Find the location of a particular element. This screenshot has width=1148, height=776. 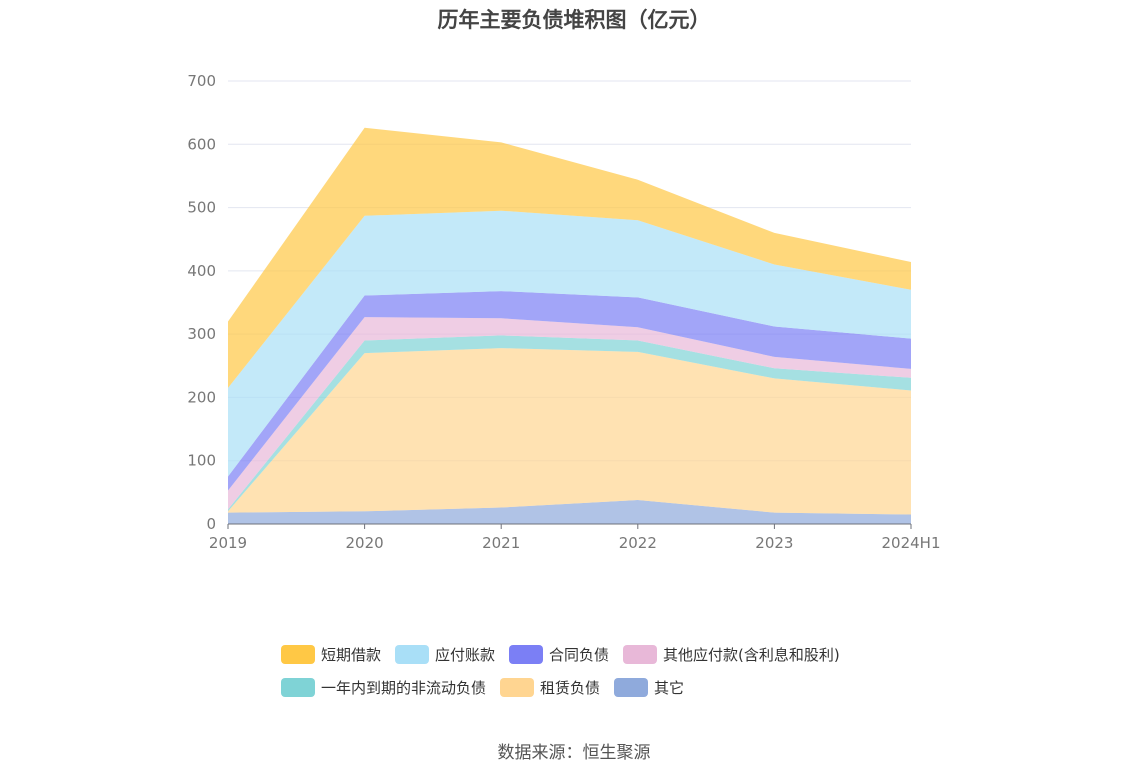

y-tick-label: 600 is located at coordinates (201, 144).